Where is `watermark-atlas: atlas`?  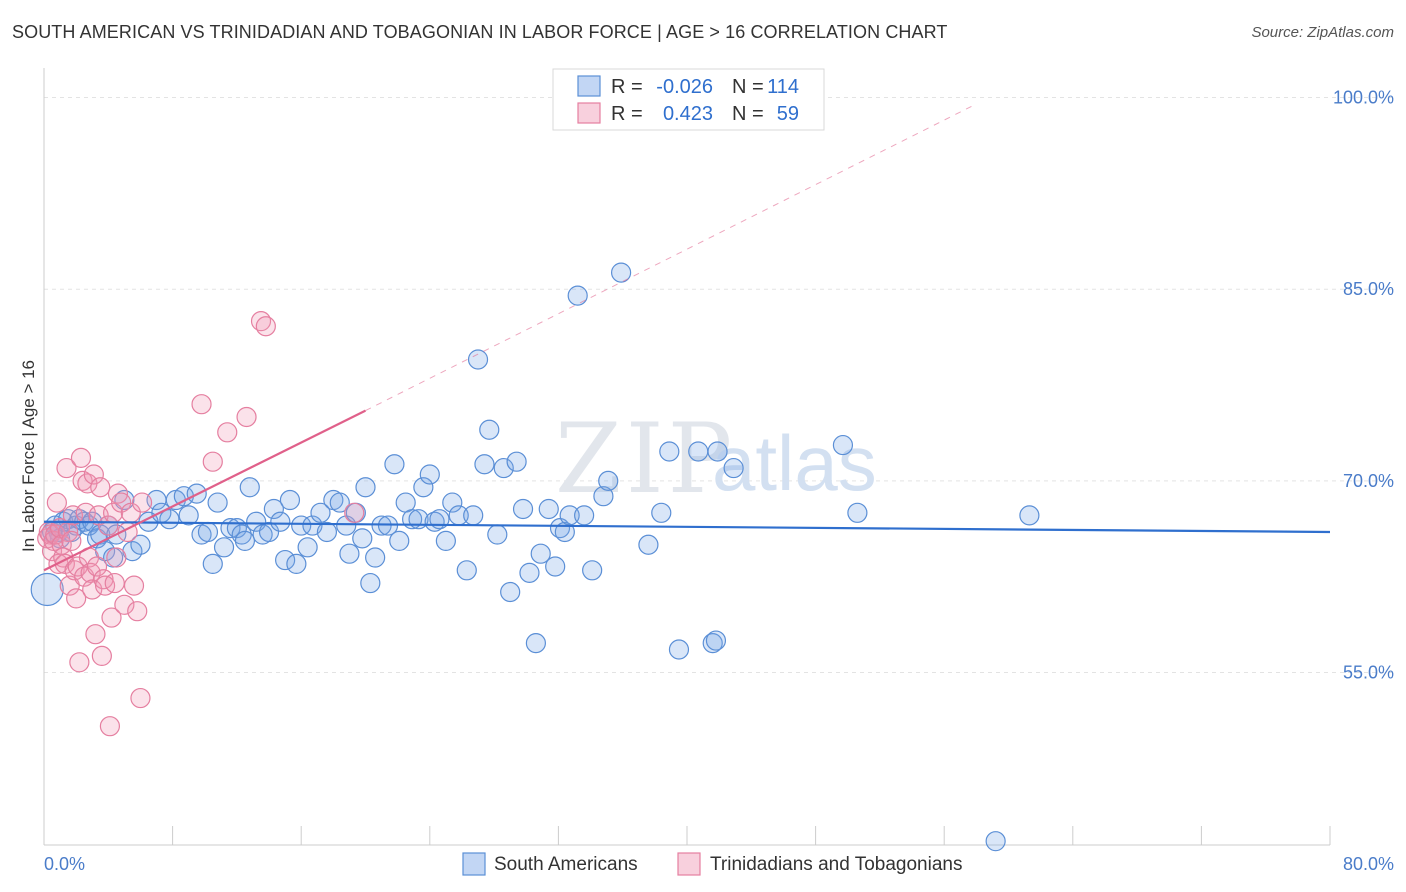 watermark-atlas: atlas is located at coordinates (794, 463).